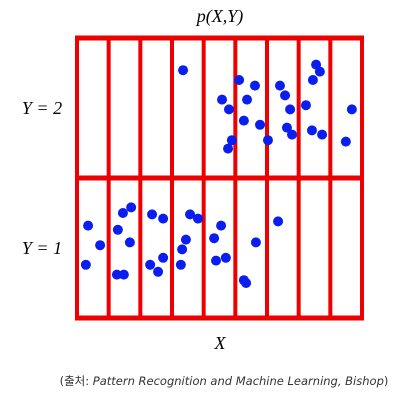 This screenshot has width=400, height=400. Describe the element at coordinates (42, 248) in the screenshot. I see `row-label: Y = 1` at that location.